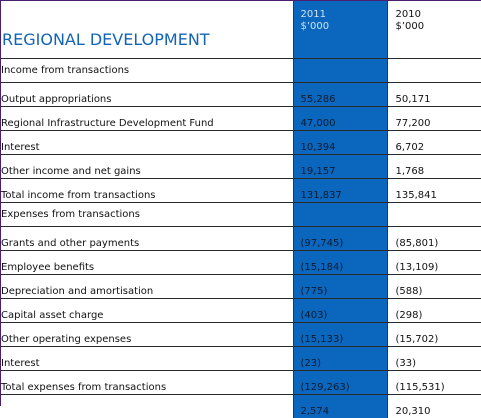 The width and height of the screenshot is (481, 418). I want to click on table-row: Capital asset charge (403) (298), so click(241, 311).